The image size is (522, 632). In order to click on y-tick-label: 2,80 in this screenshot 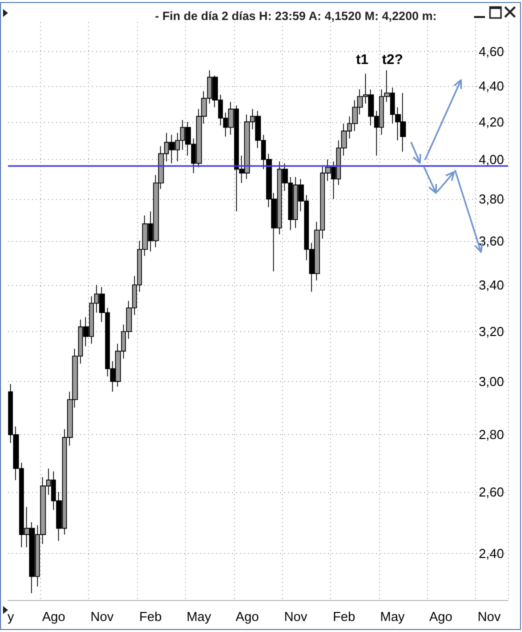, I will do `click(491, 434)`.